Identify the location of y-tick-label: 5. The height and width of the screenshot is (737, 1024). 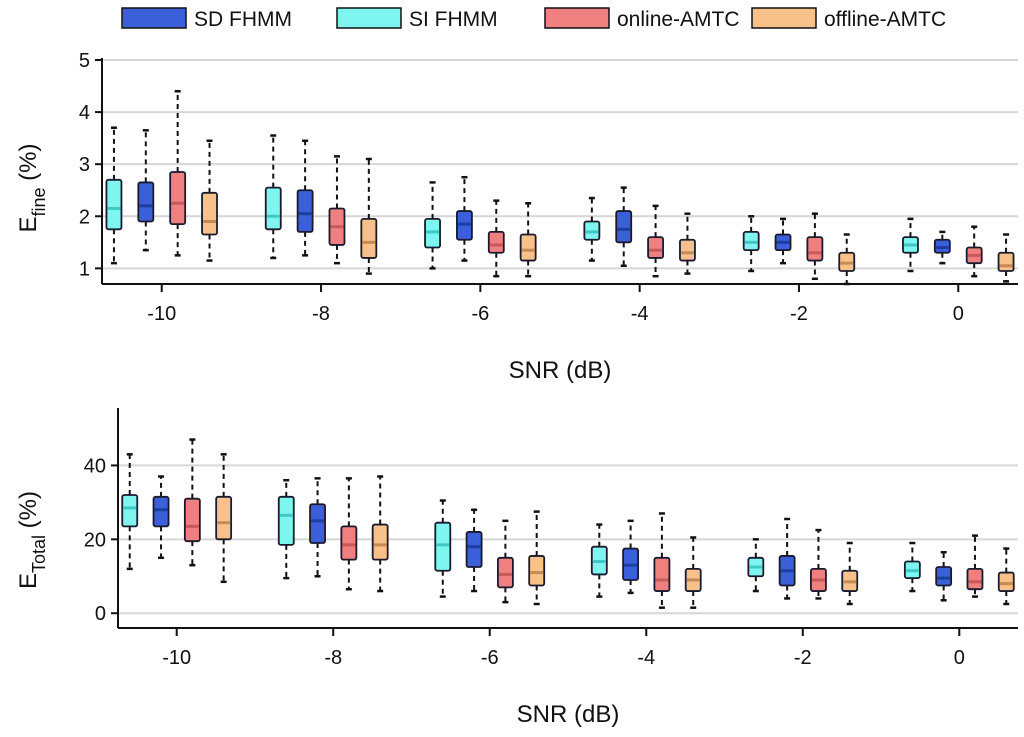
(84, 61).